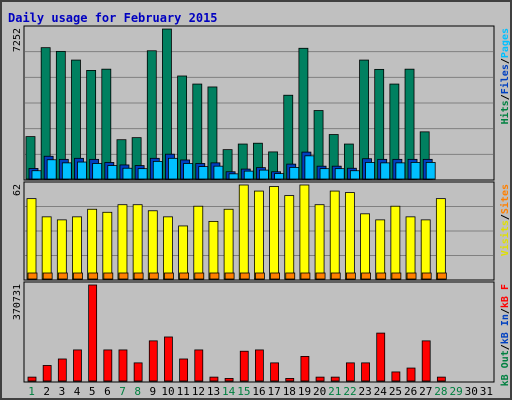 This screenshot has height=402, width=512. What do you see at coordinates (471, 391) in the screenshot?
I see `x-tick-label-30: 30` at bounding box center [471, 391].